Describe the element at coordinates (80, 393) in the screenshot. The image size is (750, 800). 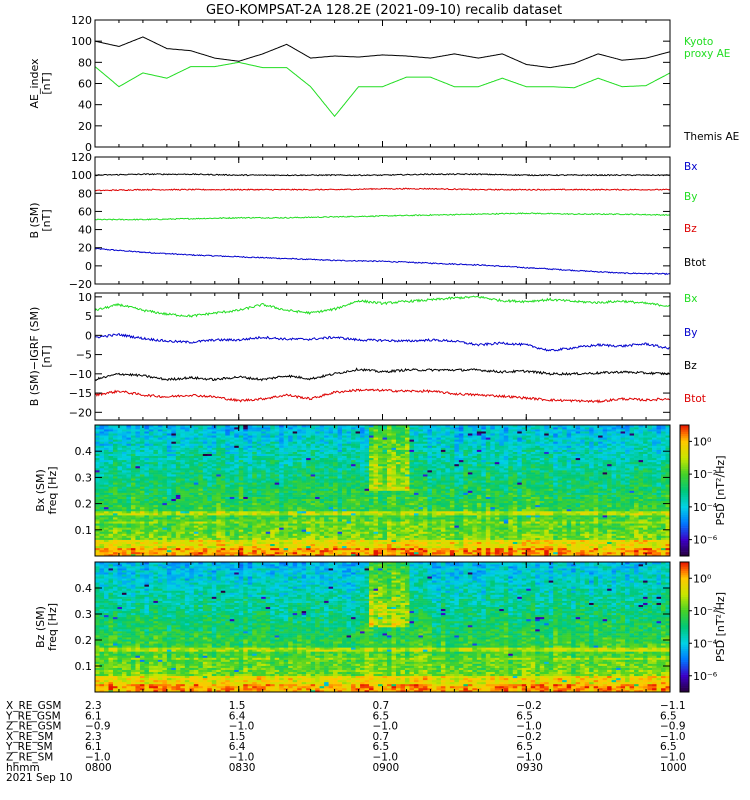
I see `y-tick-label: −15` at that location.